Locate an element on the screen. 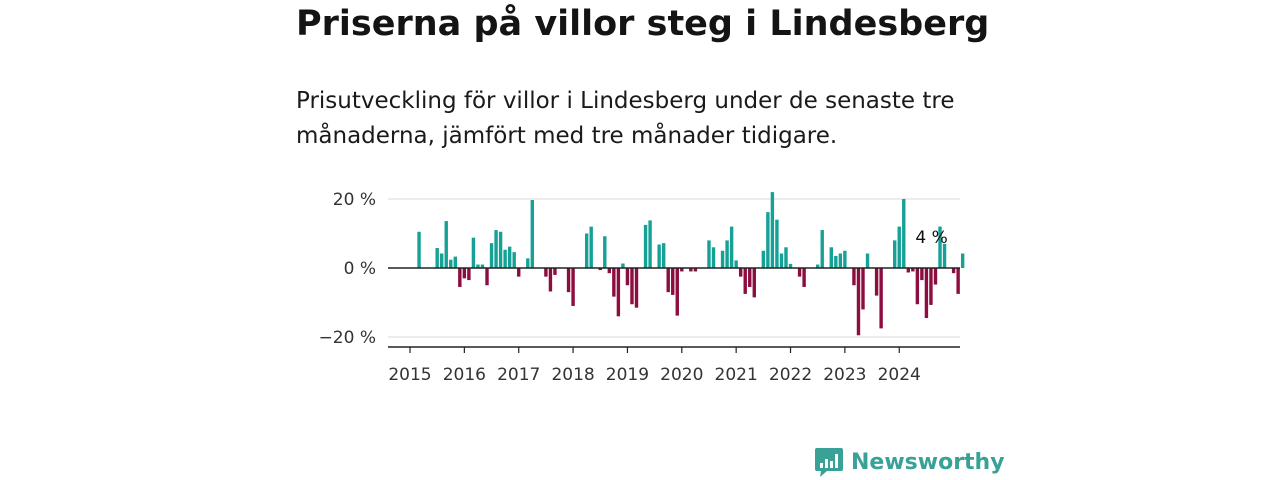 The width and height of the screenshot is (1280, 480). gridlines is located at coordinates (674, 268).